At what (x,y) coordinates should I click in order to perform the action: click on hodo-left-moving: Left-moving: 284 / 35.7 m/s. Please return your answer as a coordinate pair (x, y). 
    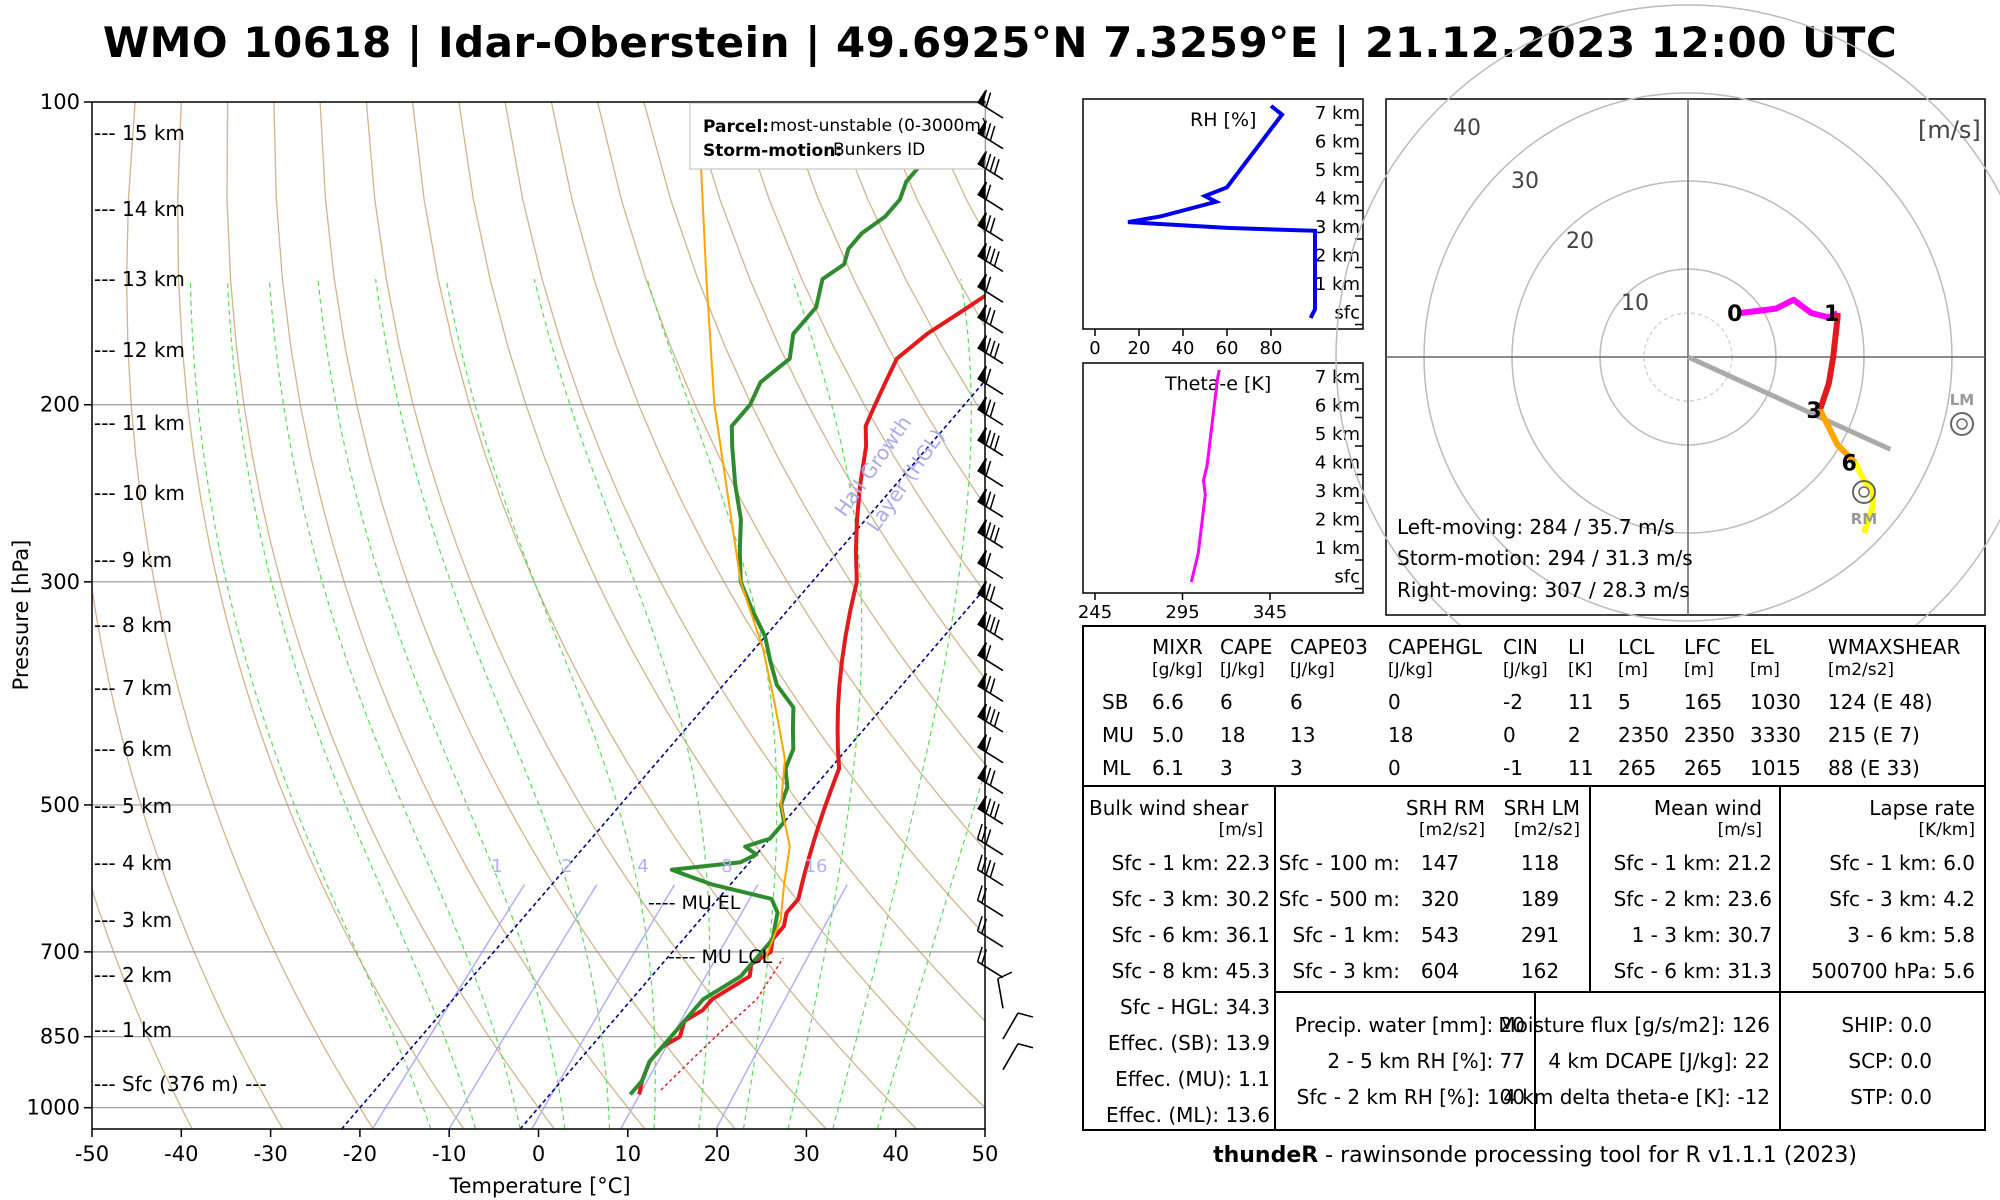
    Looking at the image, I should click on (1536, 527).